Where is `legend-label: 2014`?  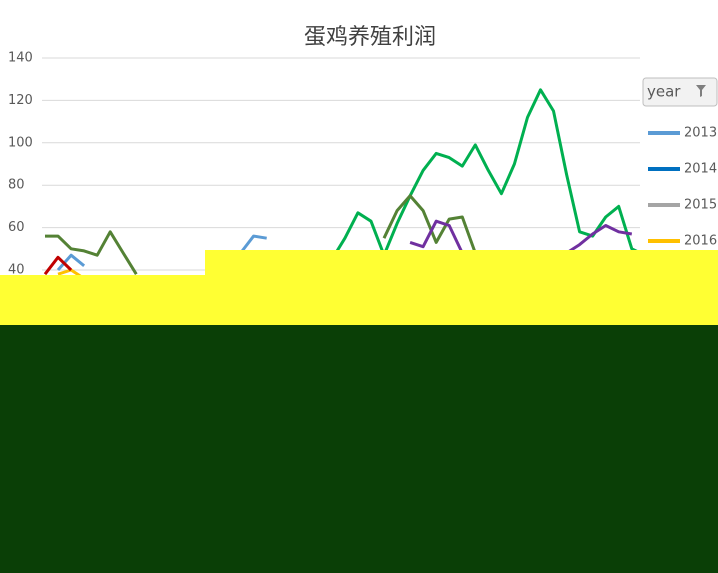
legend-label: 2014 is located at coordinates (700, 169).